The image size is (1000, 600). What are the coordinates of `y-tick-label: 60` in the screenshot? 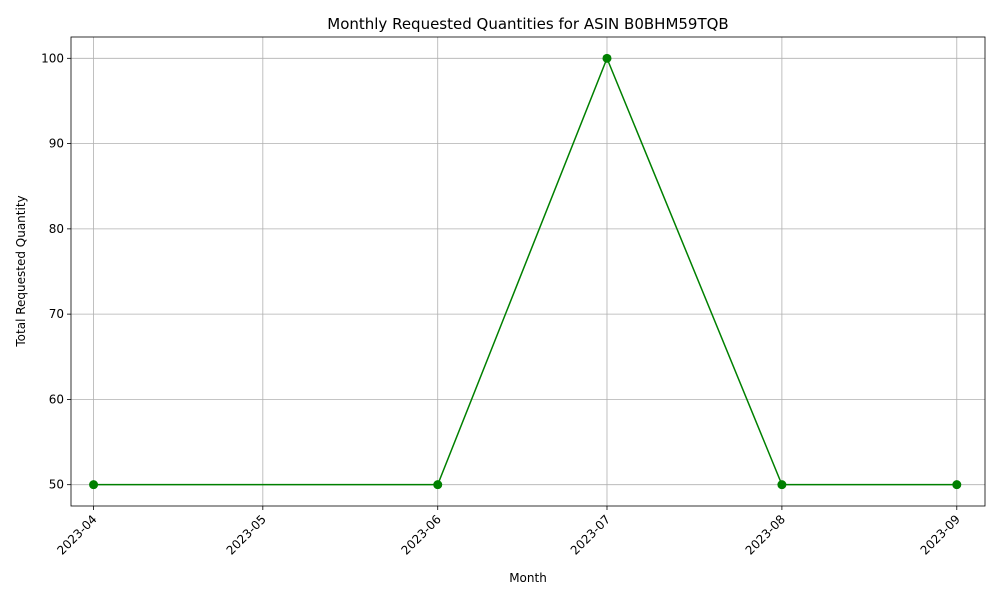 It's located at (56, 399).